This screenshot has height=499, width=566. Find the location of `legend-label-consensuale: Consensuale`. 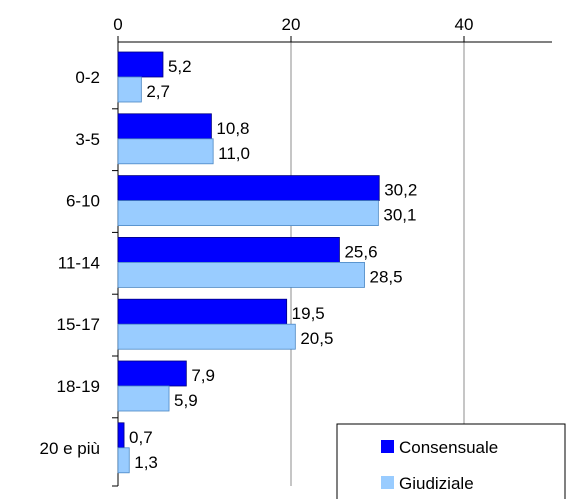

legend-label-consensuale: Consensuale is located at coordinates (448, 447).